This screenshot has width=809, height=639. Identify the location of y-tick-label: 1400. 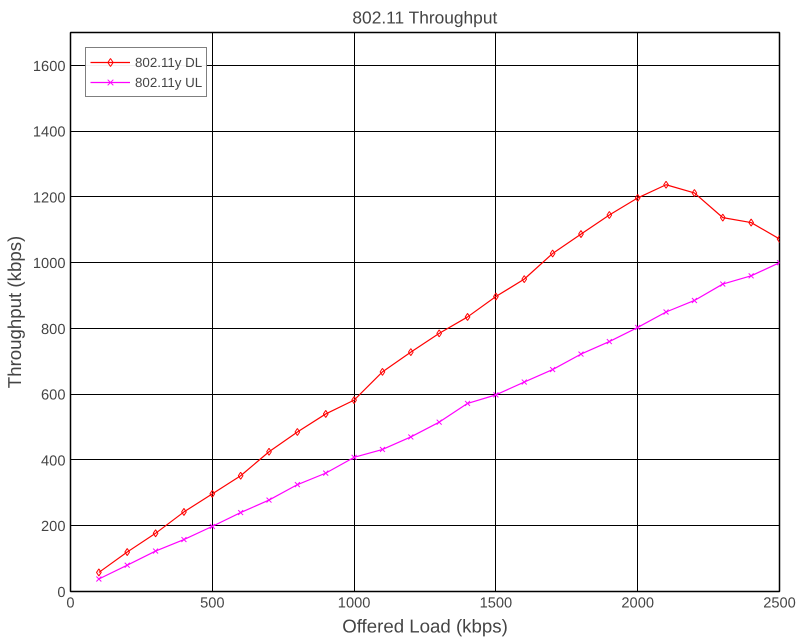
(49, 132).